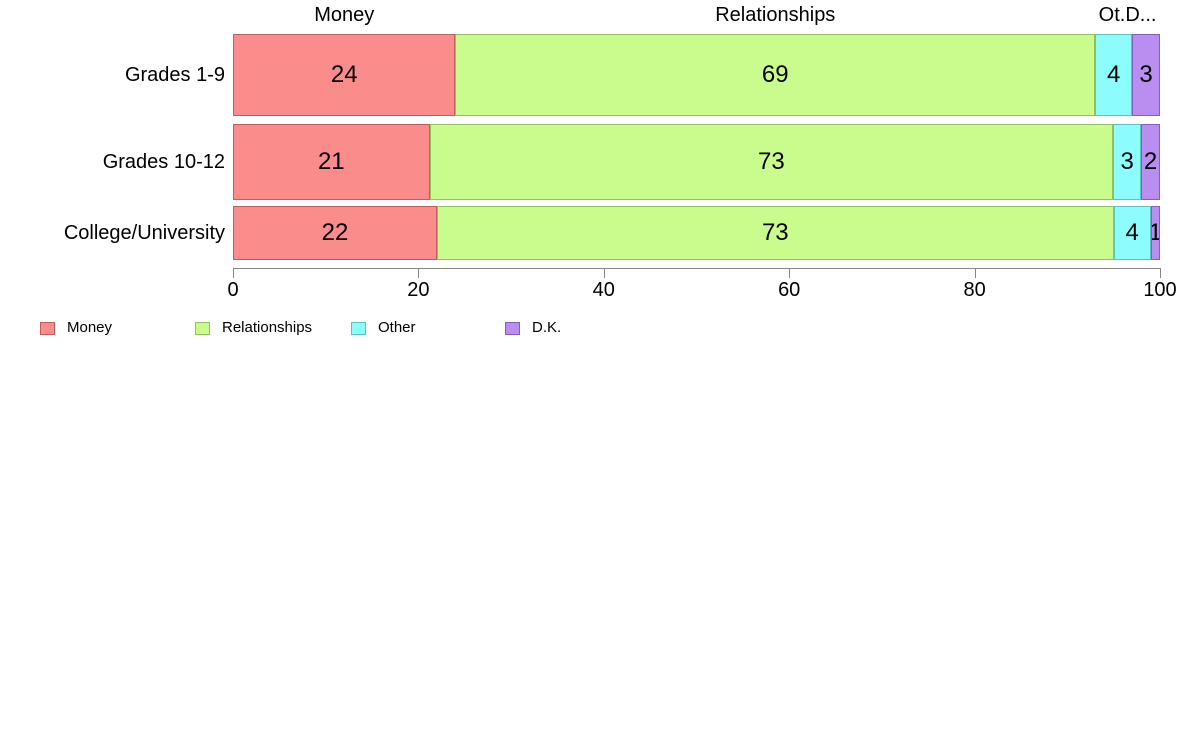 The width and height of the screenshot is (1188, 736). I want to click on legend-label: D.K., so click(547, 327).